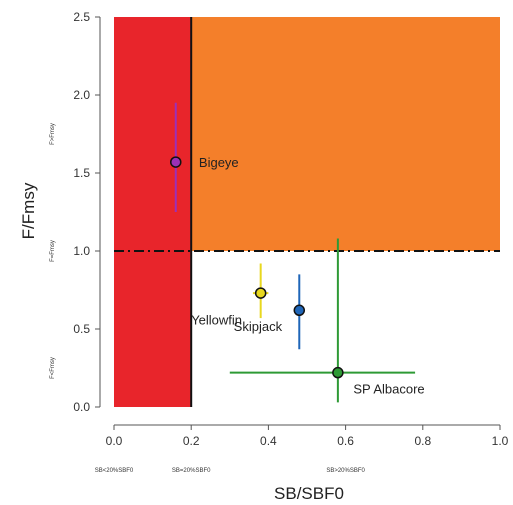  I want to click on y-tick-label: 0.5, so click(81, 329).